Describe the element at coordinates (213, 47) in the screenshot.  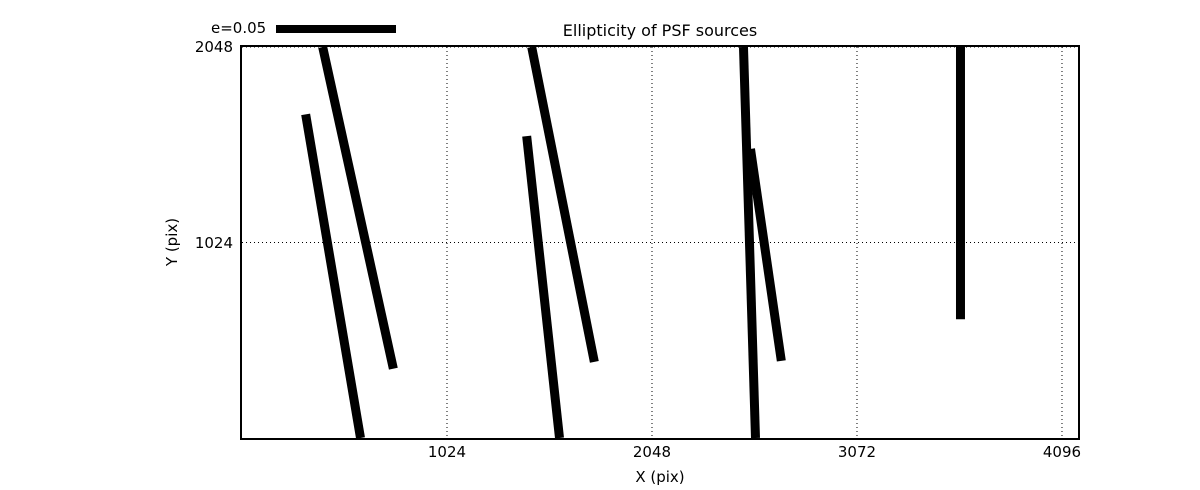
I see `y-tick-label: 2048` at that location.